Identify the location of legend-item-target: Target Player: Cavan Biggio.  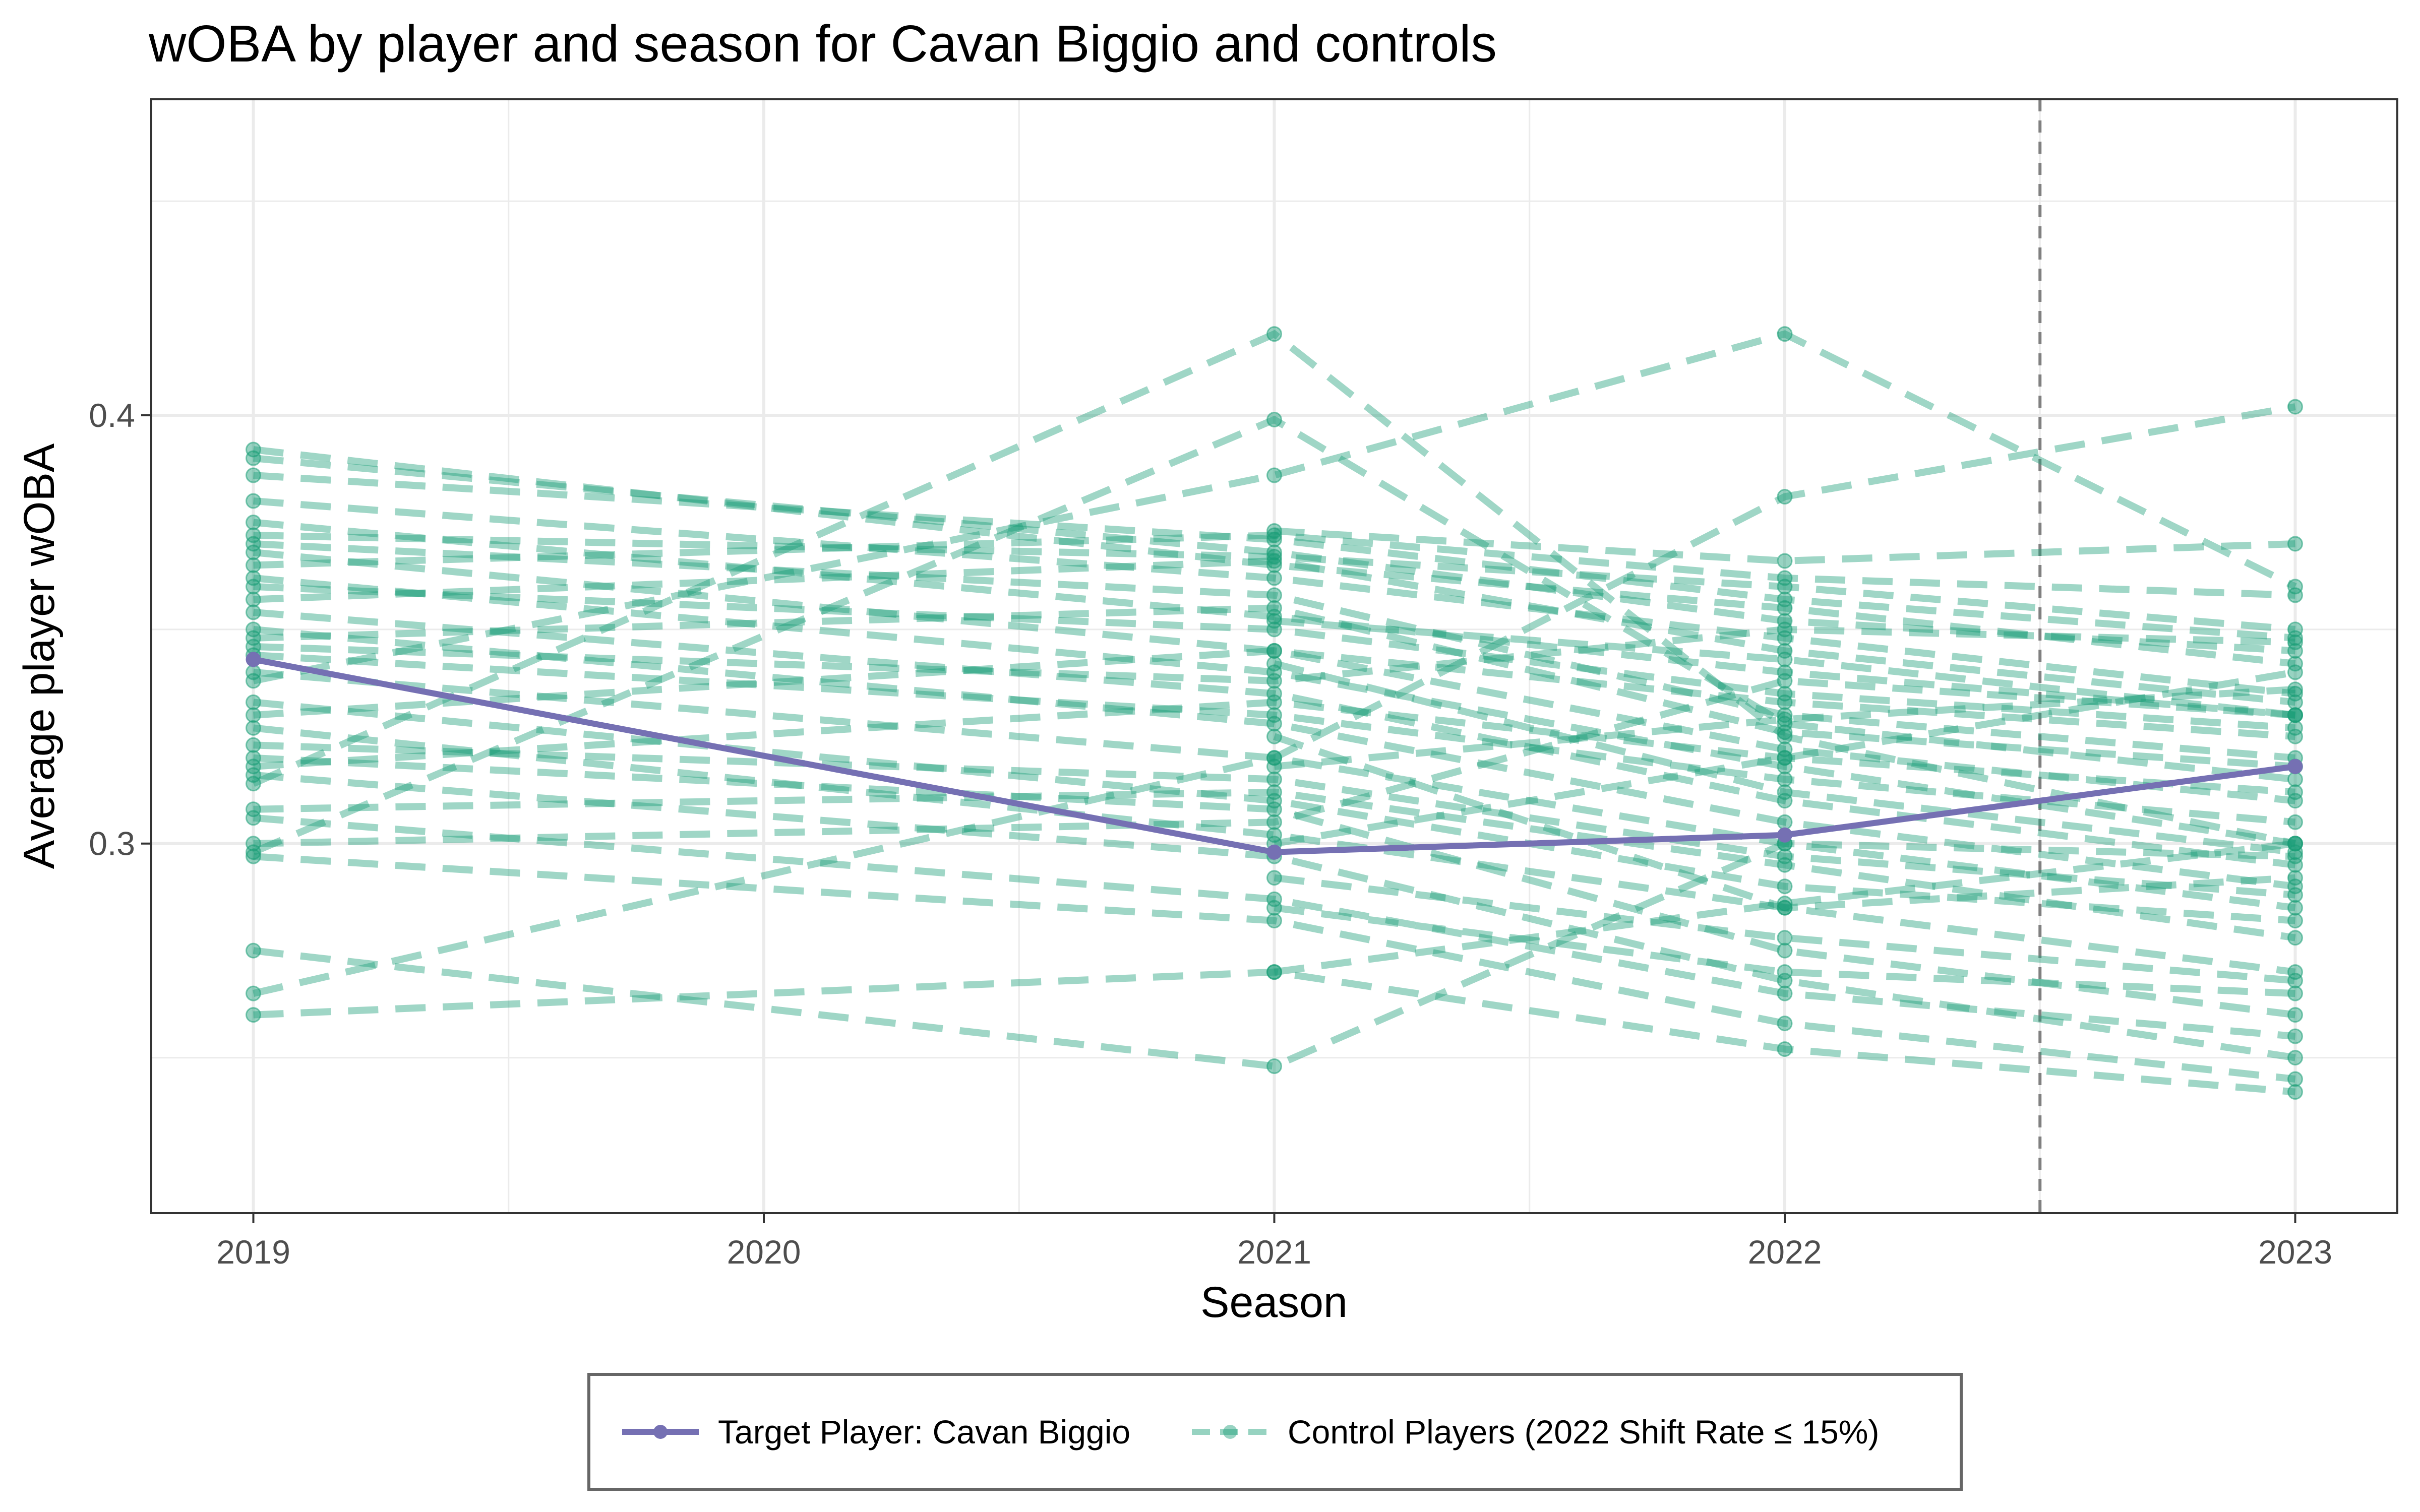
(874, 1432).